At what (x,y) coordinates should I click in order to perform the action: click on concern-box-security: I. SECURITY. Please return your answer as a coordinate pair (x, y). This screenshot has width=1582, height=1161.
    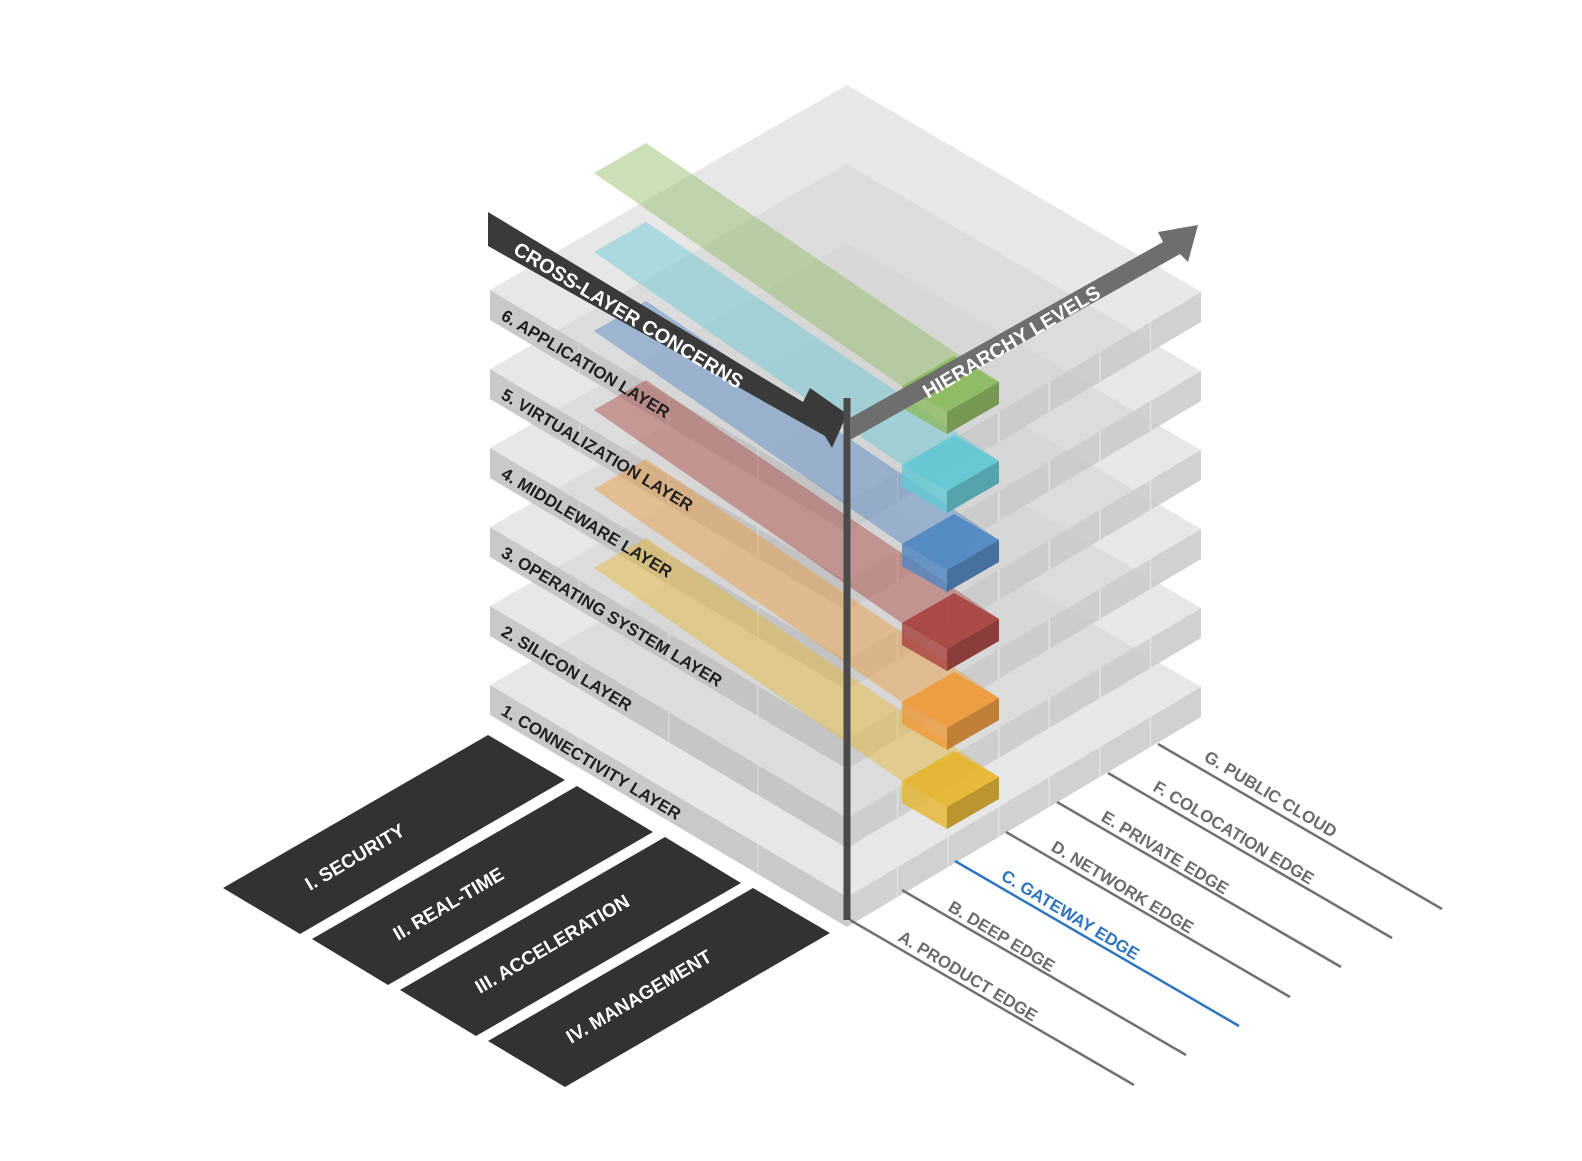
    Looking at the image, I should click on (394, 834).